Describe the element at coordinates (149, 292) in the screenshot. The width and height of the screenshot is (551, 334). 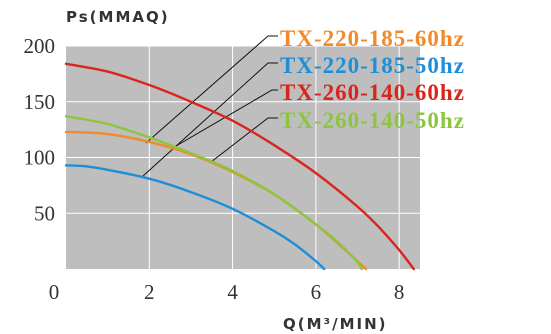
I see `x-tick-label: 2` at that location.